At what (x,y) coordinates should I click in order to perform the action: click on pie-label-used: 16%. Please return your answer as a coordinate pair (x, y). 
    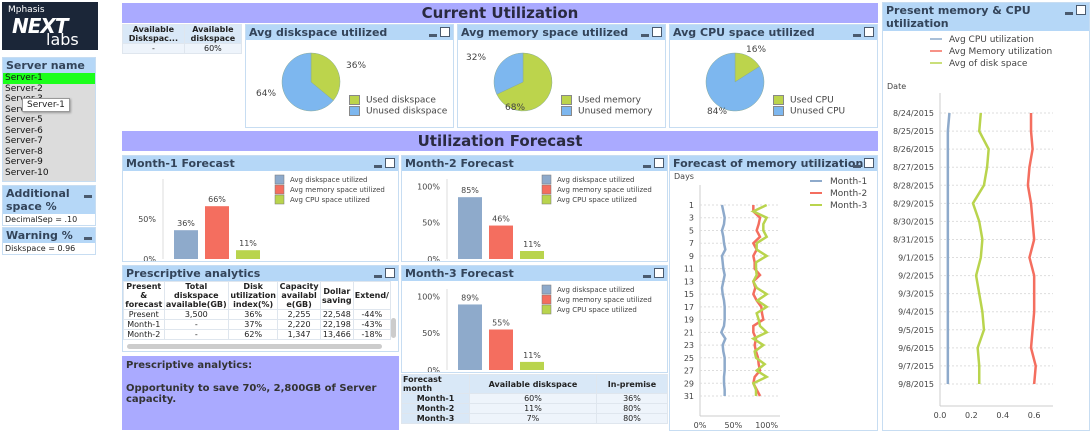
    Looking at the image, I should click on (756, 50).